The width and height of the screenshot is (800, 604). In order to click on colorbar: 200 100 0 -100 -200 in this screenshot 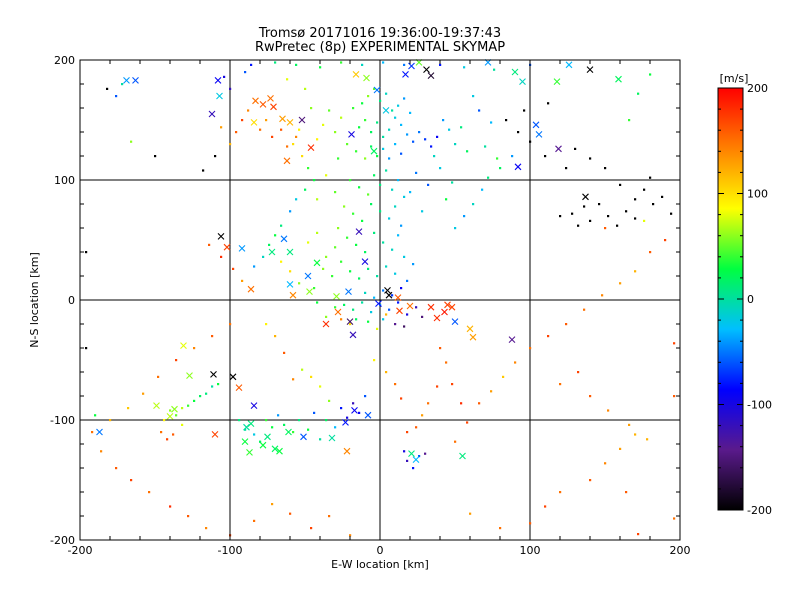, I will do `click(744, 299)`.